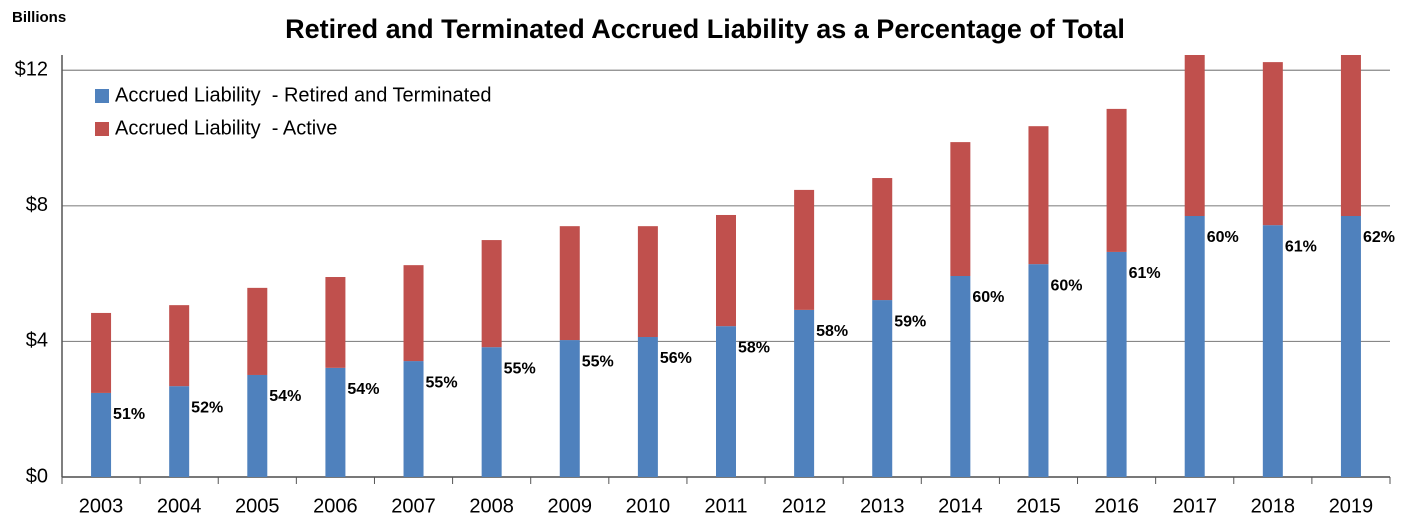 This screenshot has width=1411, height=527. Describe the element at coordinates (491, 506) in the screenshot. I see `x-tick-label: 2008` at that location.